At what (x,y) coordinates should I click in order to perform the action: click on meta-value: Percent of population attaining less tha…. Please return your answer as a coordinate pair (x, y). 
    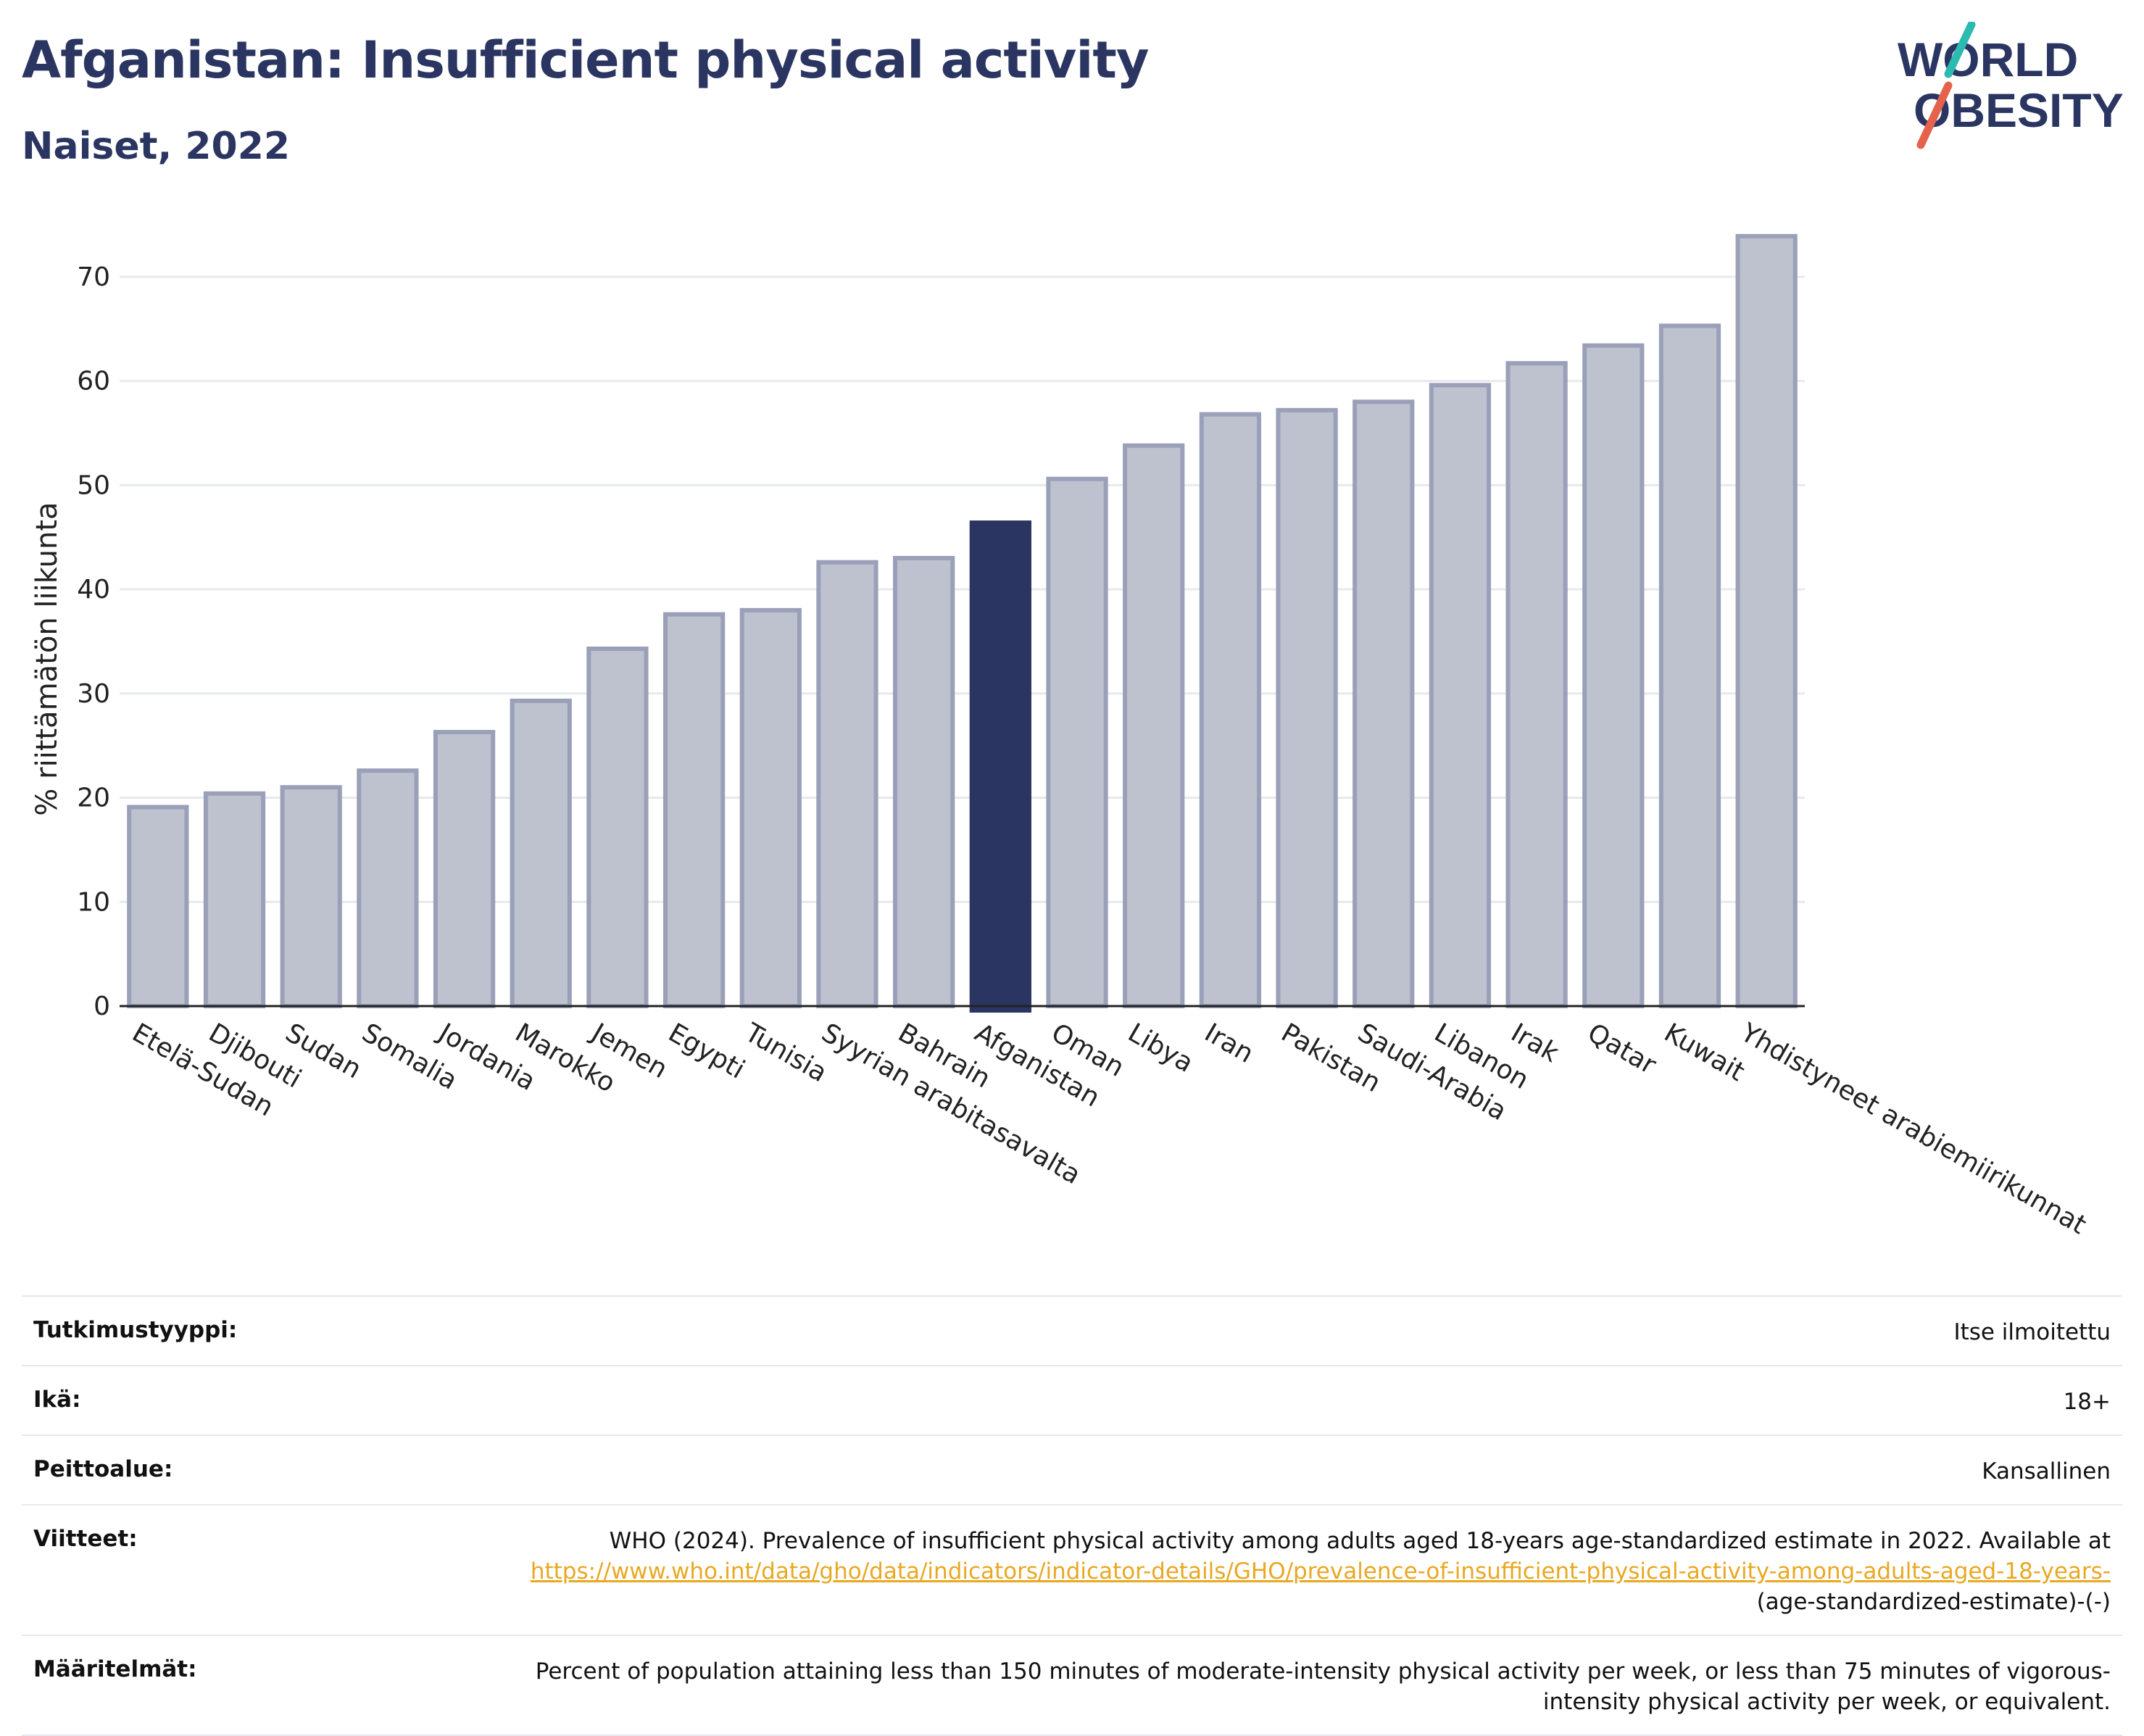
    Looking at the image, I should click on (1323, 1686).